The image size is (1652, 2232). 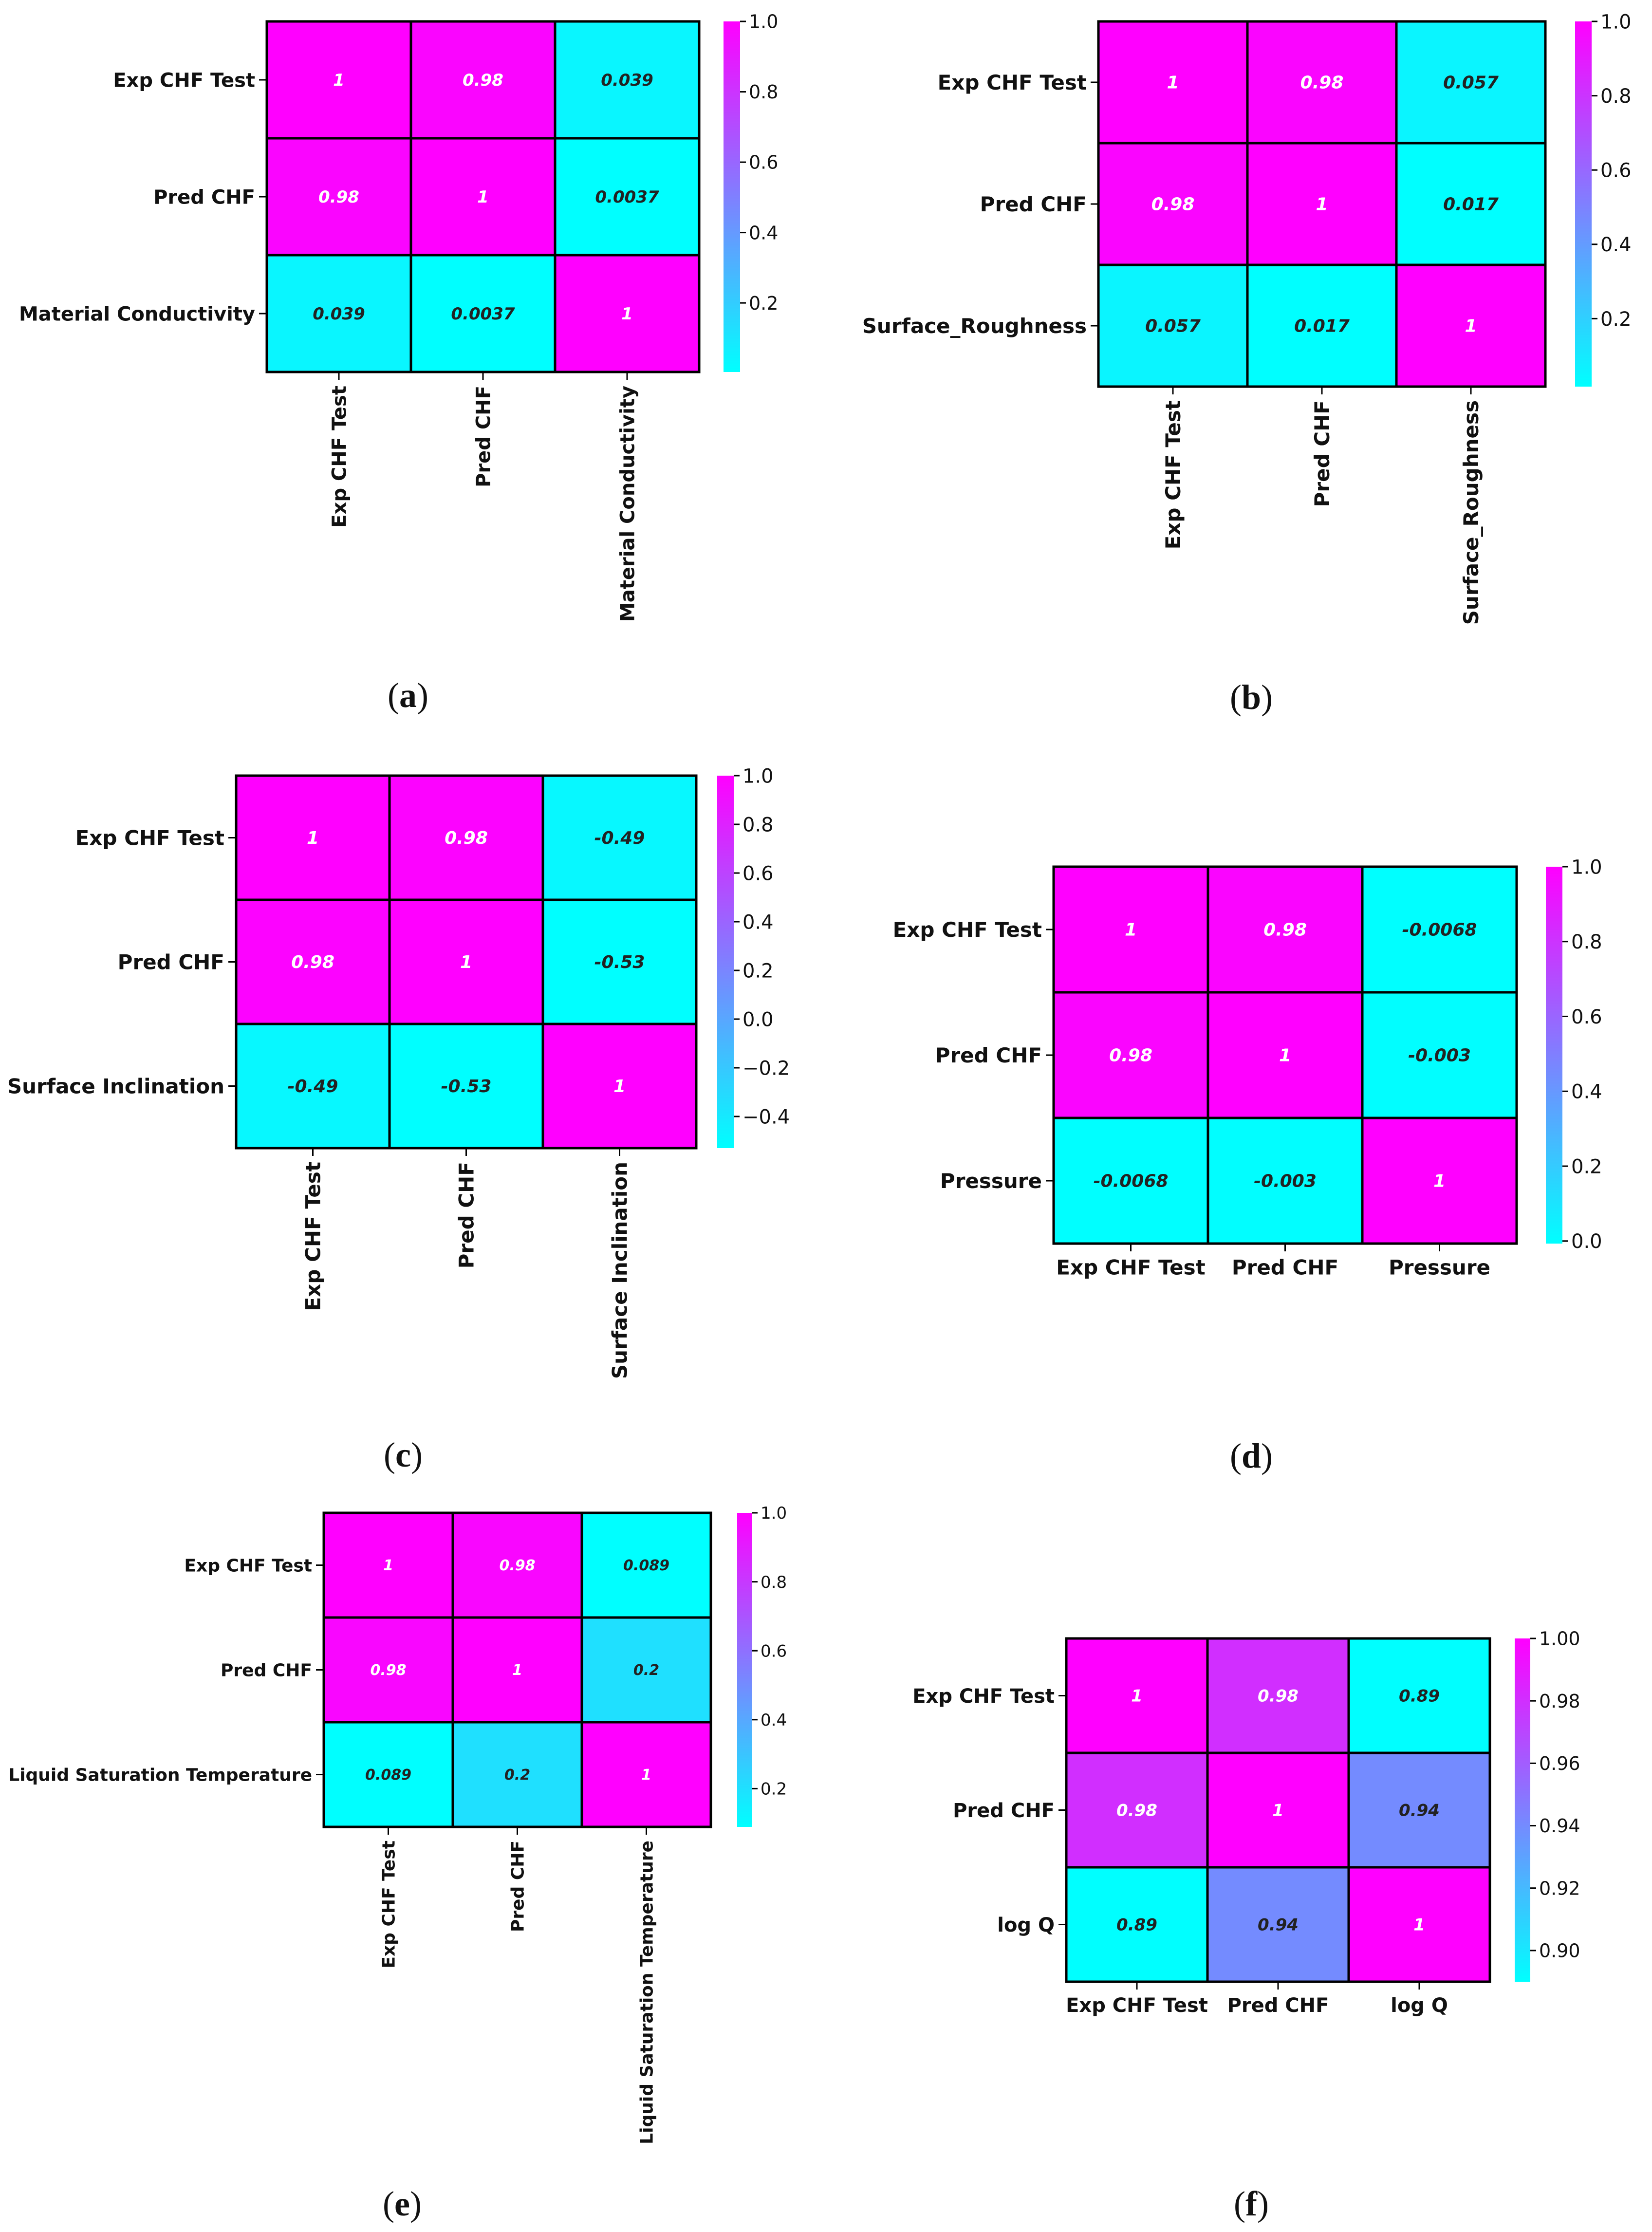 I want to click on cell-value-label: -0.0068, so click(x=1440, y=930).